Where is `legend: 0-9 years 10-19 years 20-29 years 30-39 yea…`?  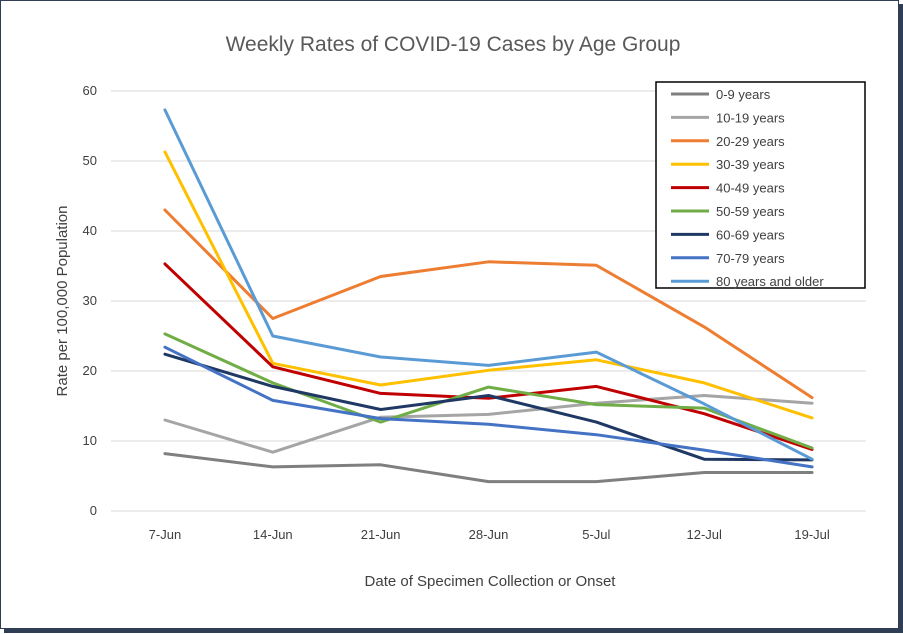
legend: 0-9 years 10-19 years 20-29 years 30-39 yea… is located at coordinates (760, 185).